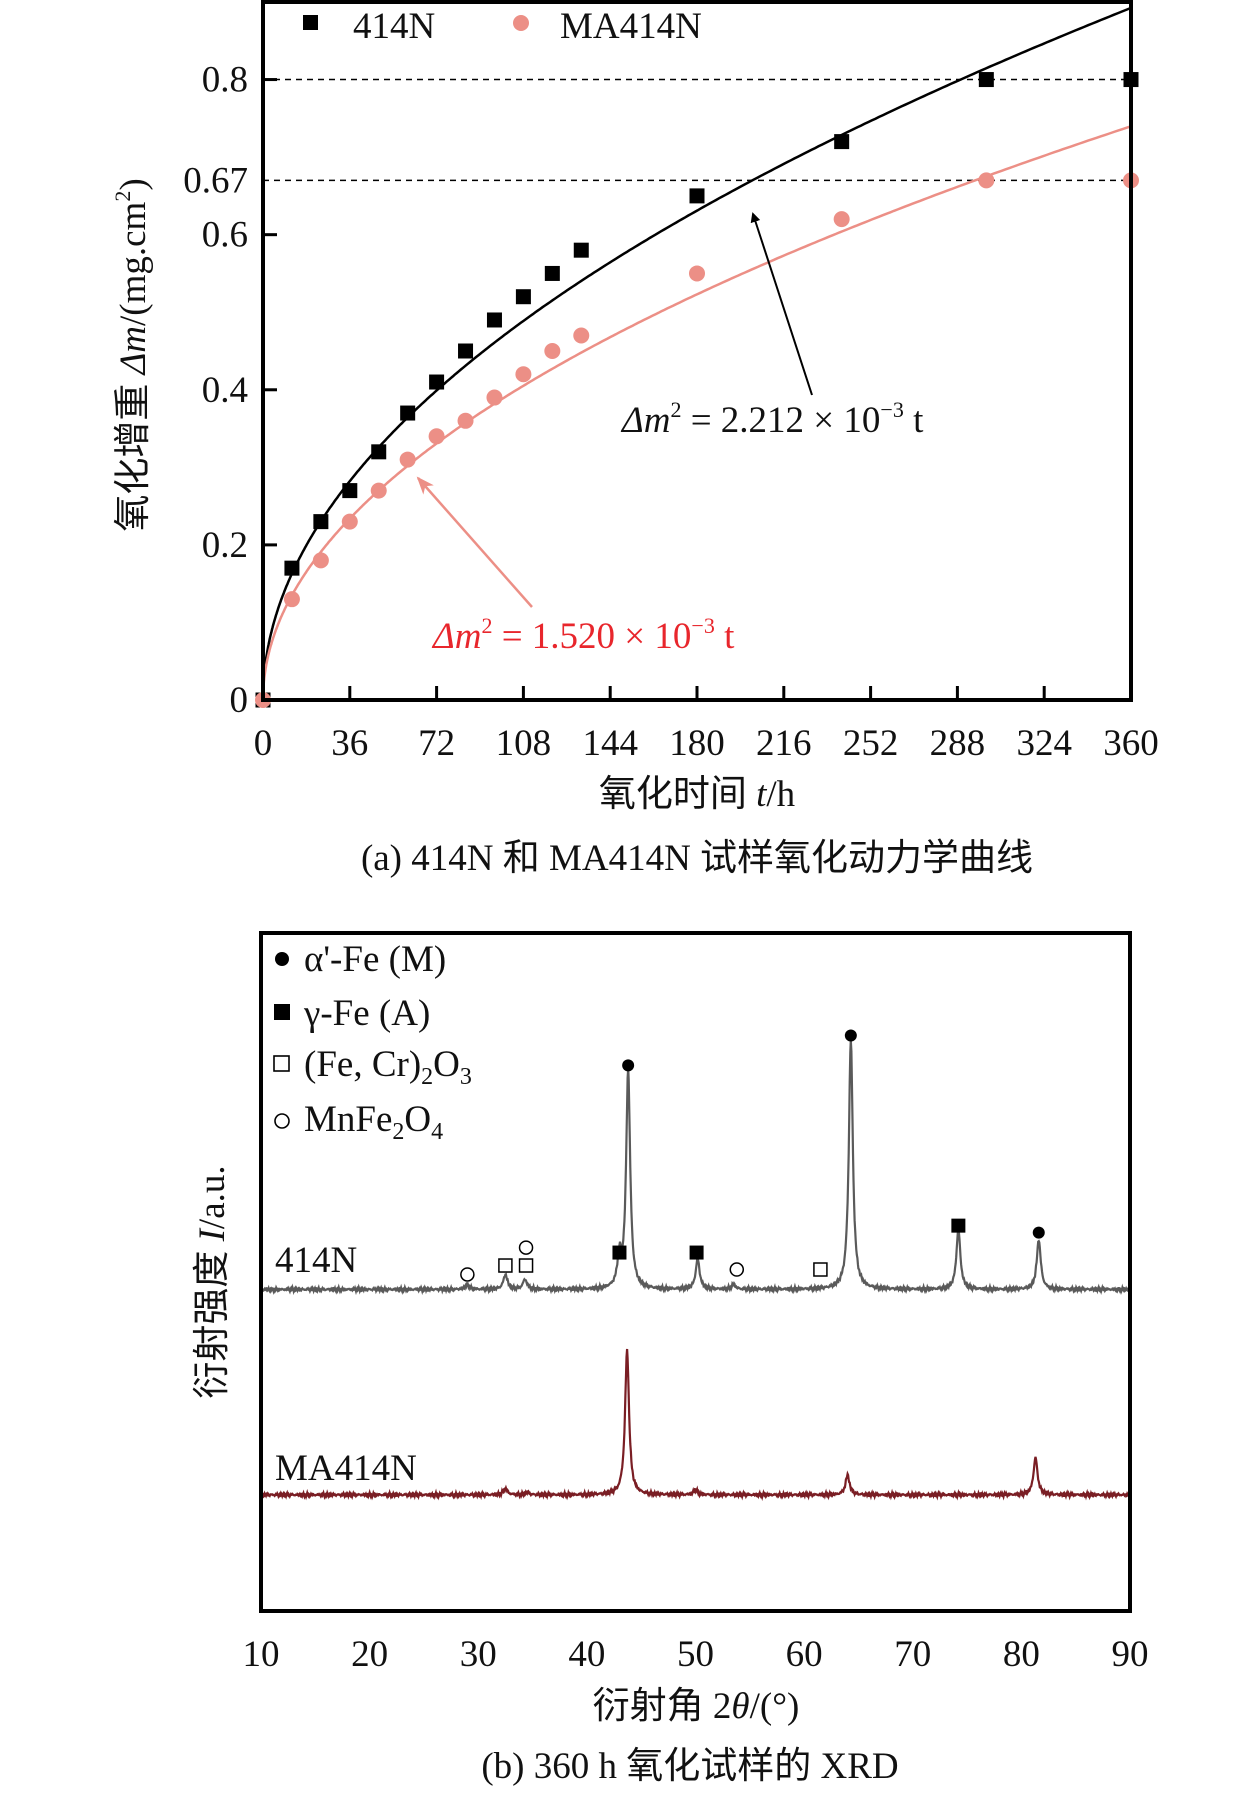 This screenshot has height=1796, width=1259. Describe the element at coordinates (784, 743) in the screenshot. I see `x-tick-label: 216` at that location.